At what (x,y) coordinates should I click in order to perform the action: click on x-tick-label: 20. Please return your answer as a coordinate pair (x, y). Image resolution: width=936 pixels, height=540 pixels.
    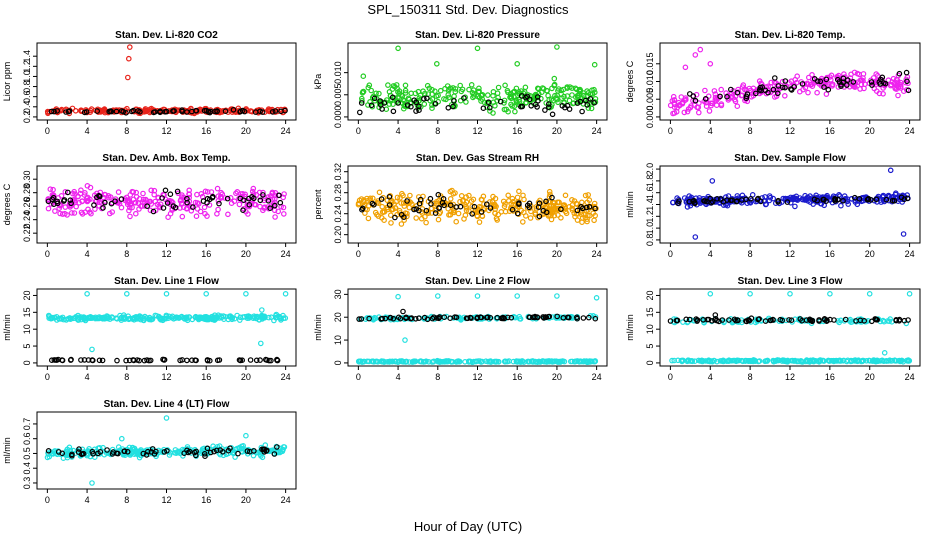
    Looking at the image, I should click on (246, 500).